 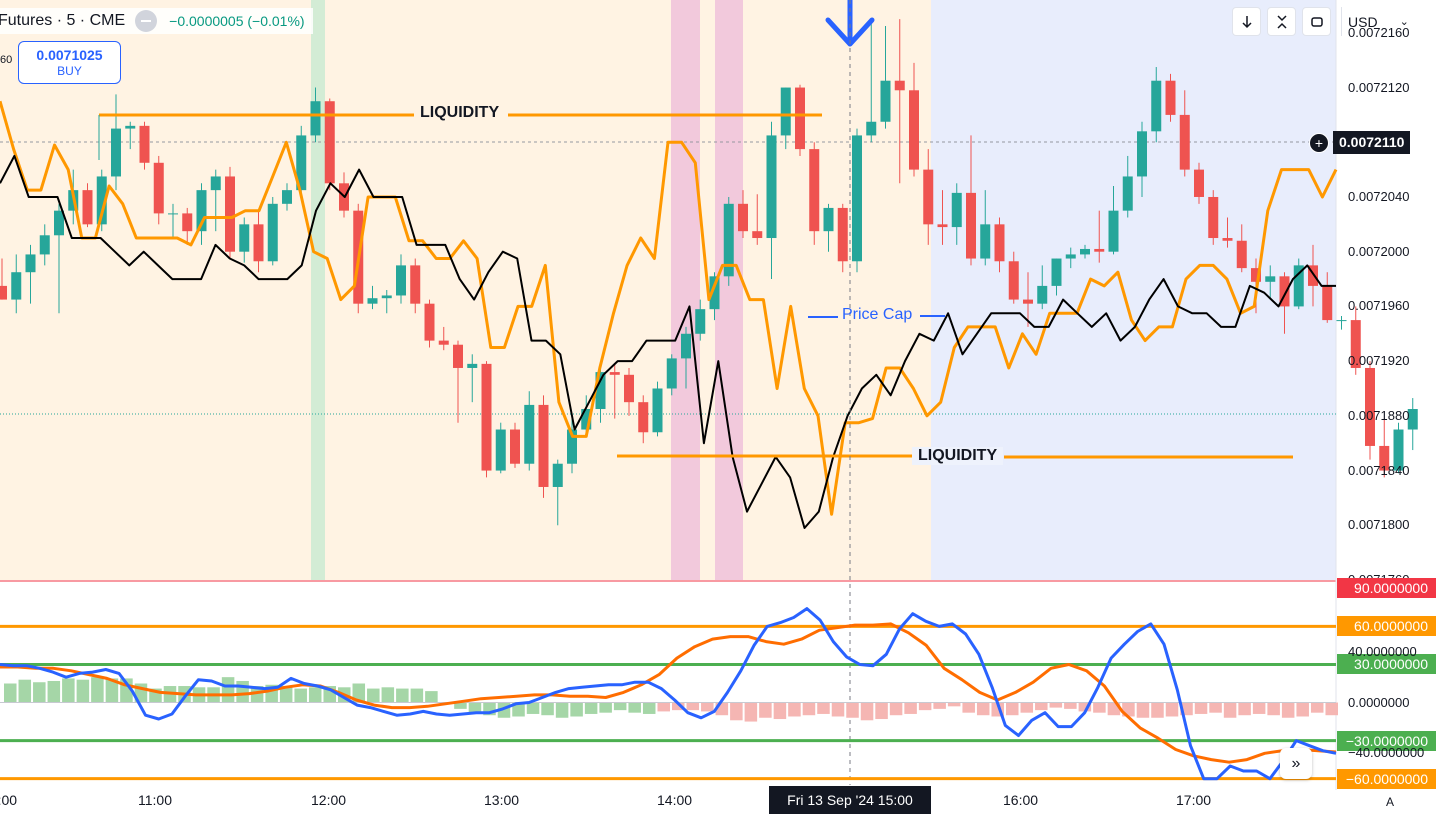 What do you see at coordinates (237, 21) in the screenshot?
I see `price-change: −0.0000005 (−0.01%)` at bounding box center [237, 21].